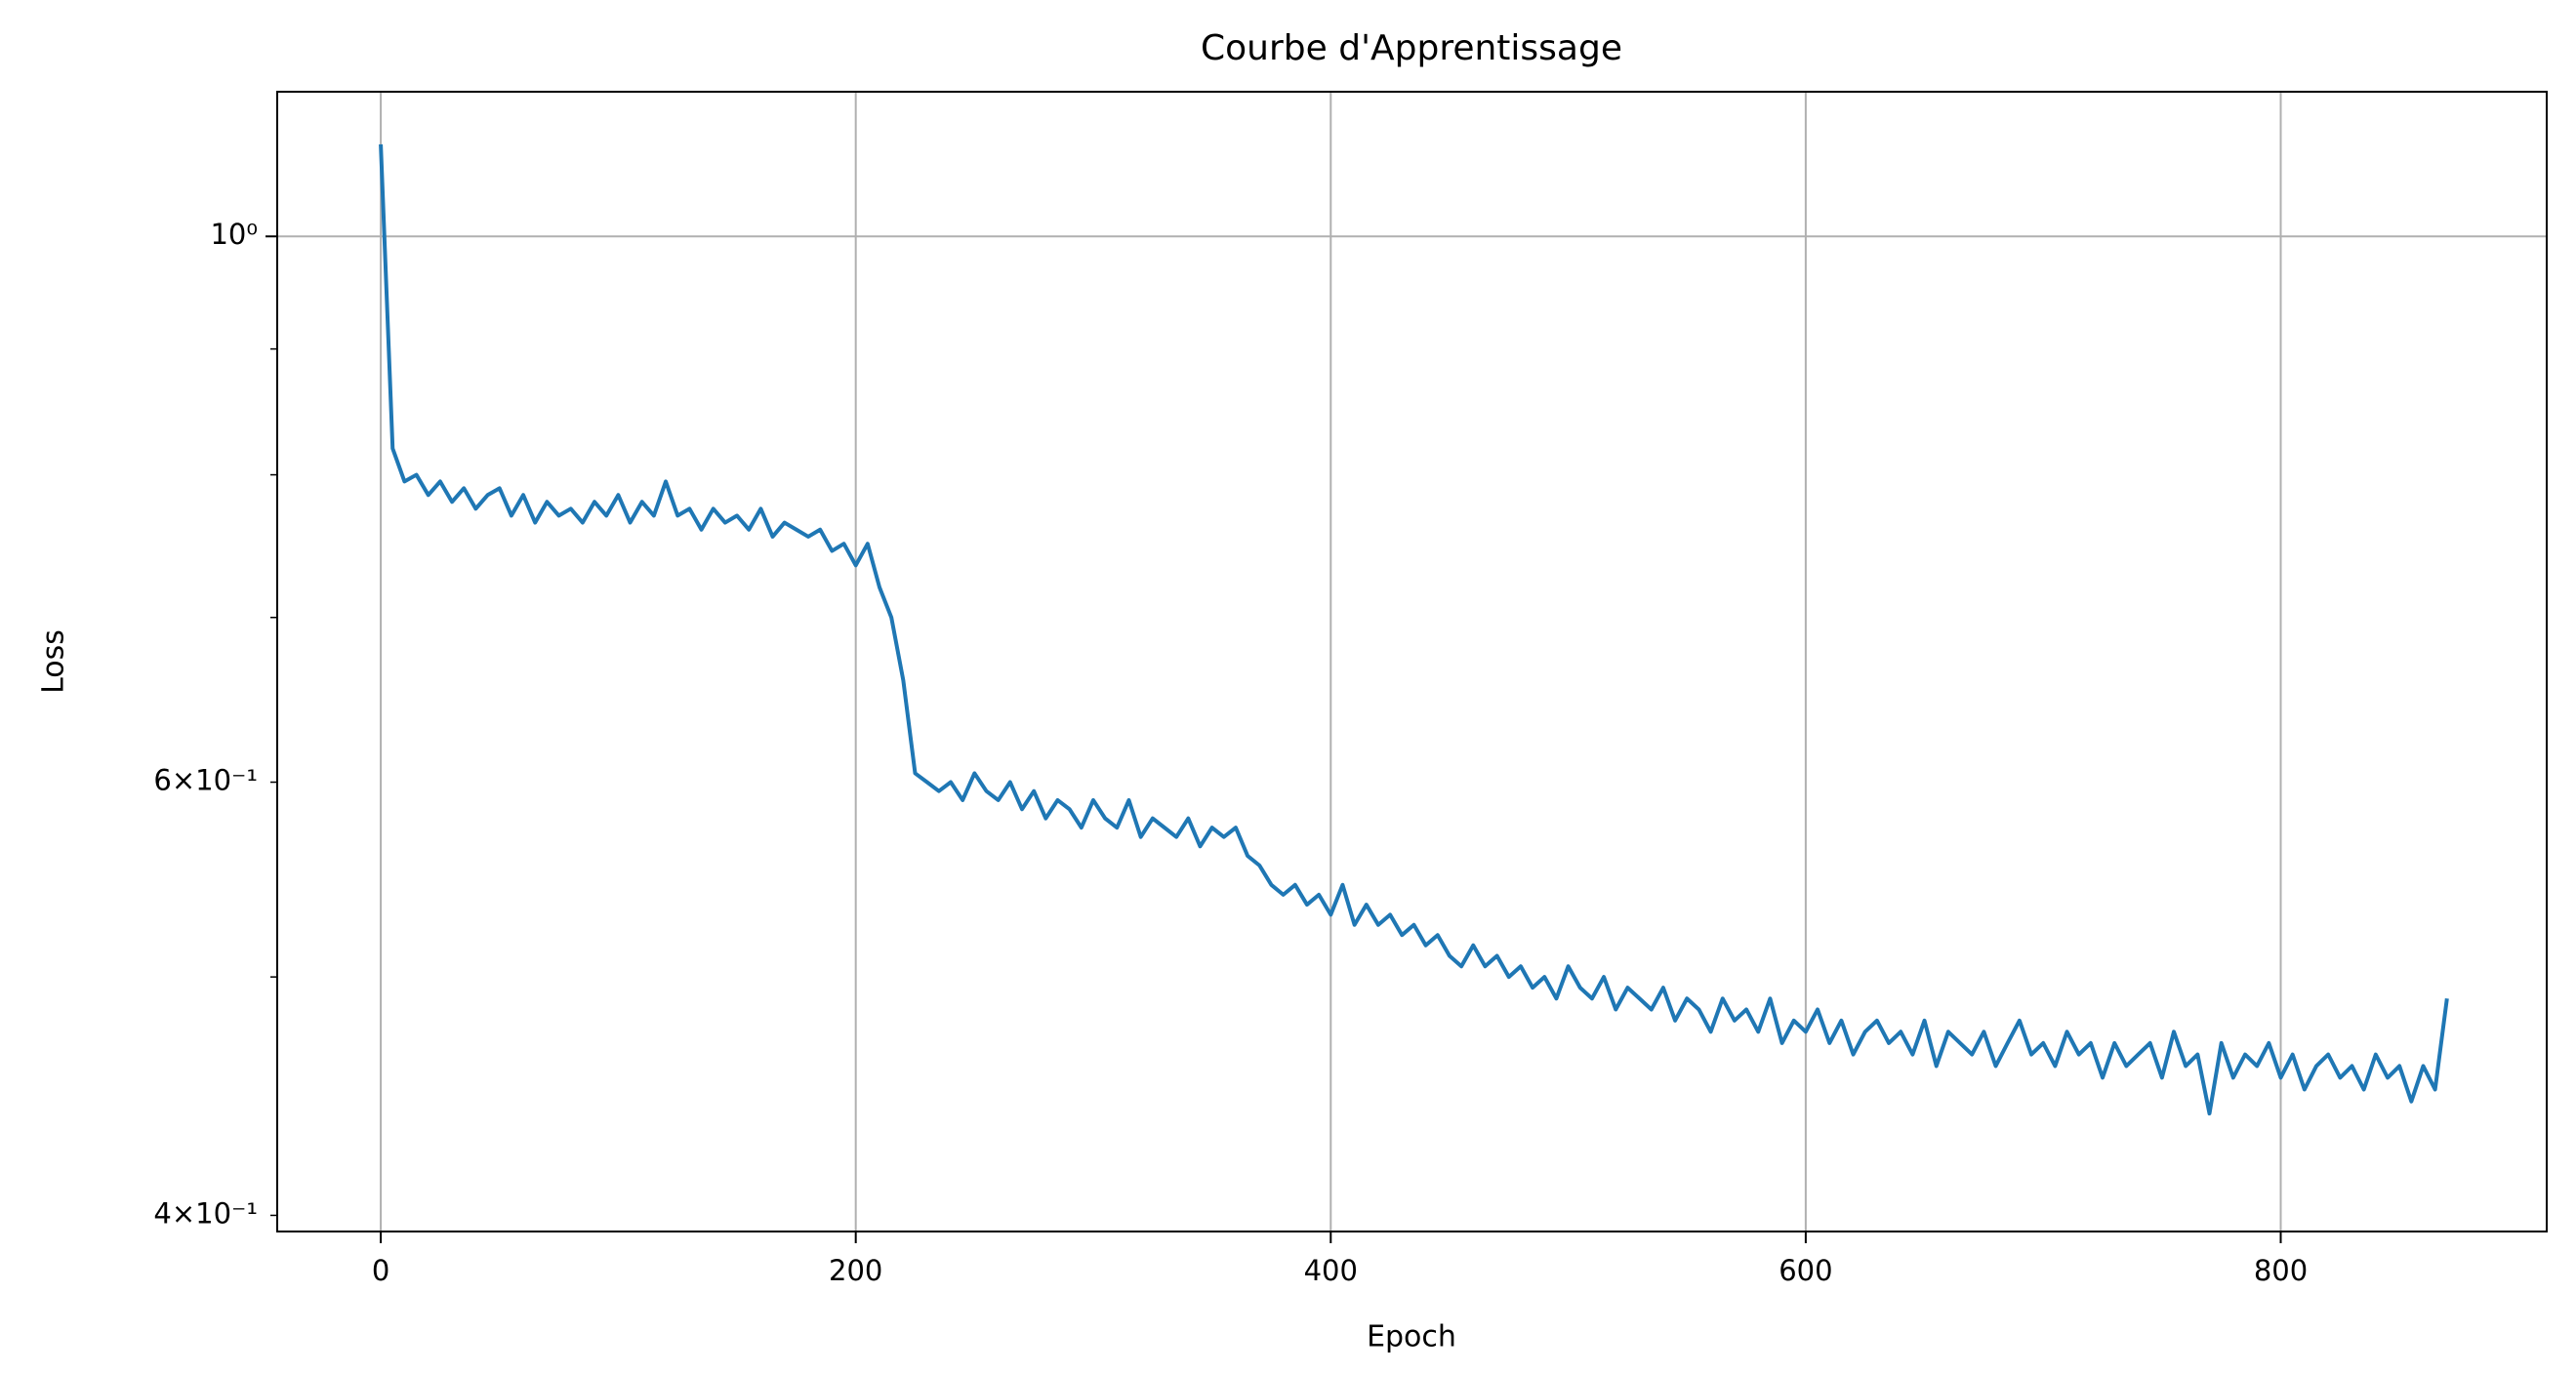 The height and width of the screenshot is (1373, 2576). What do you see at coordinates (1805, 1271) in the screenshot?
I see `x-tick-label: 600` at bounding box center [1805, 1271].